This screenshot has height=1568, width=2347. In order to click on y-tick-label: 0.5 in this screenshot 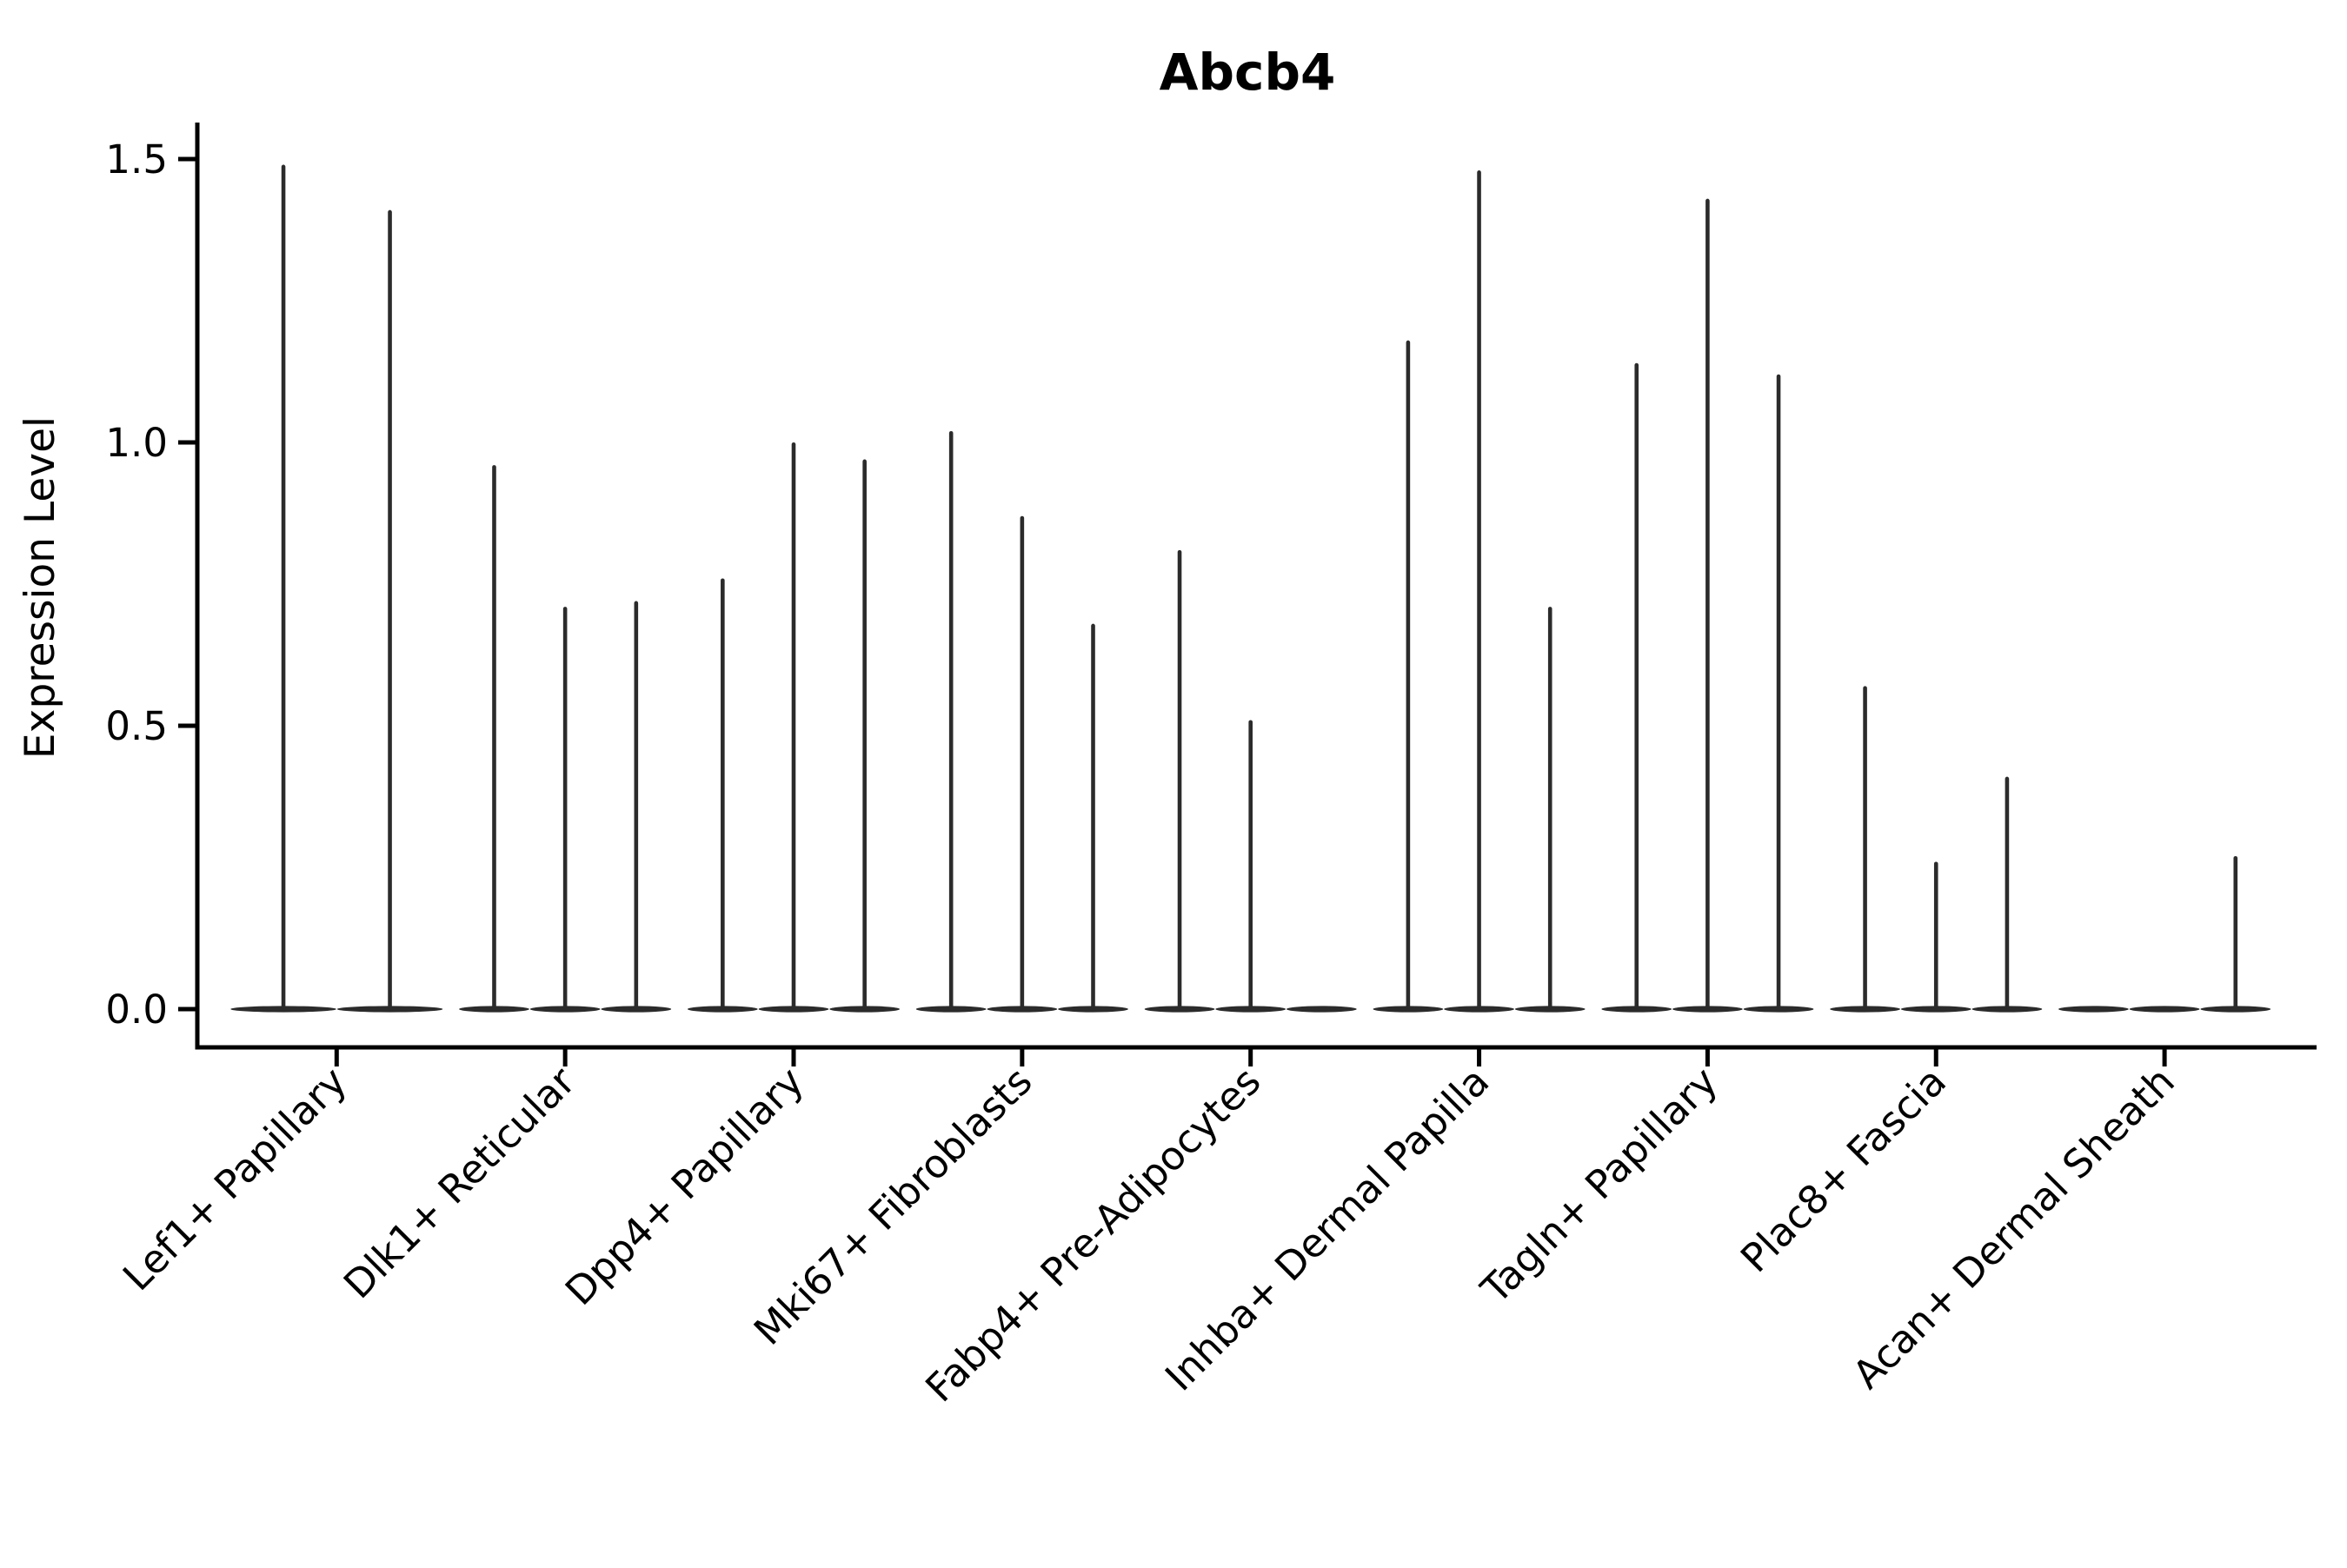, I will do `click(136, 726)`.